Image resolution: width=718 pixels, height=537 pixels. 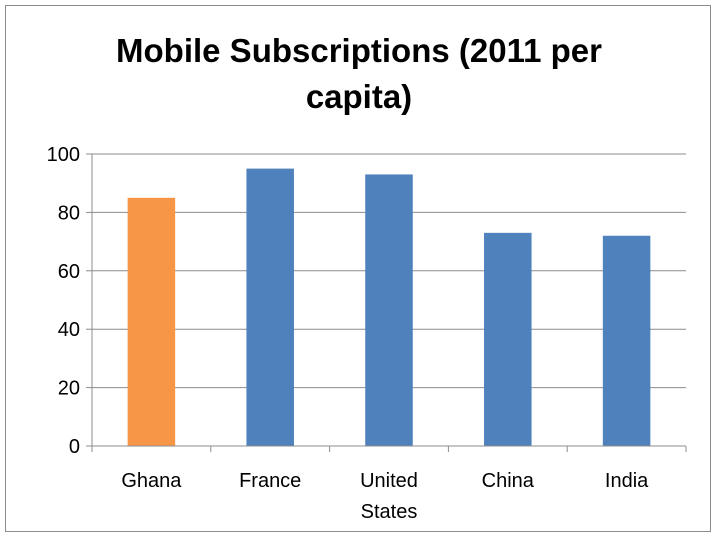 What do you see at coordinates (69, 389) in the screenshot?
I see `y-tick-label-20: 20` at bounding box center [69, 389].